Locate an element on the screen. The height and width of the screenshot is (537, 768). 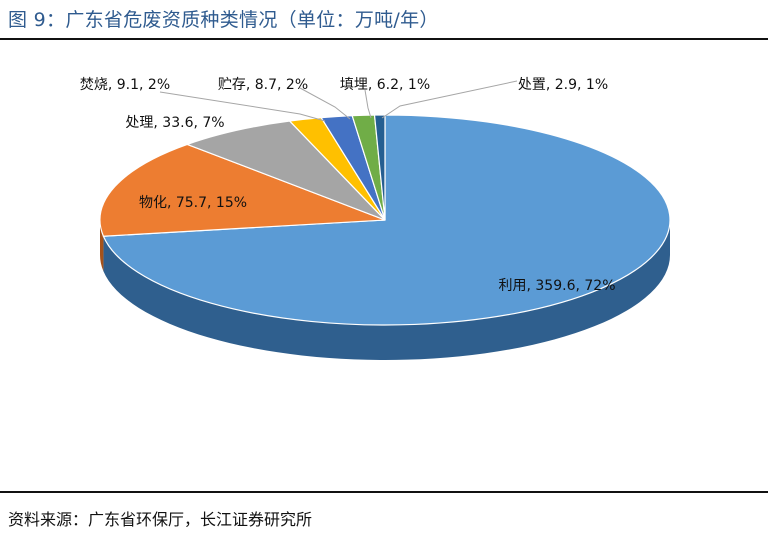
leader-line-处置 is located at coordinates (449, 99).